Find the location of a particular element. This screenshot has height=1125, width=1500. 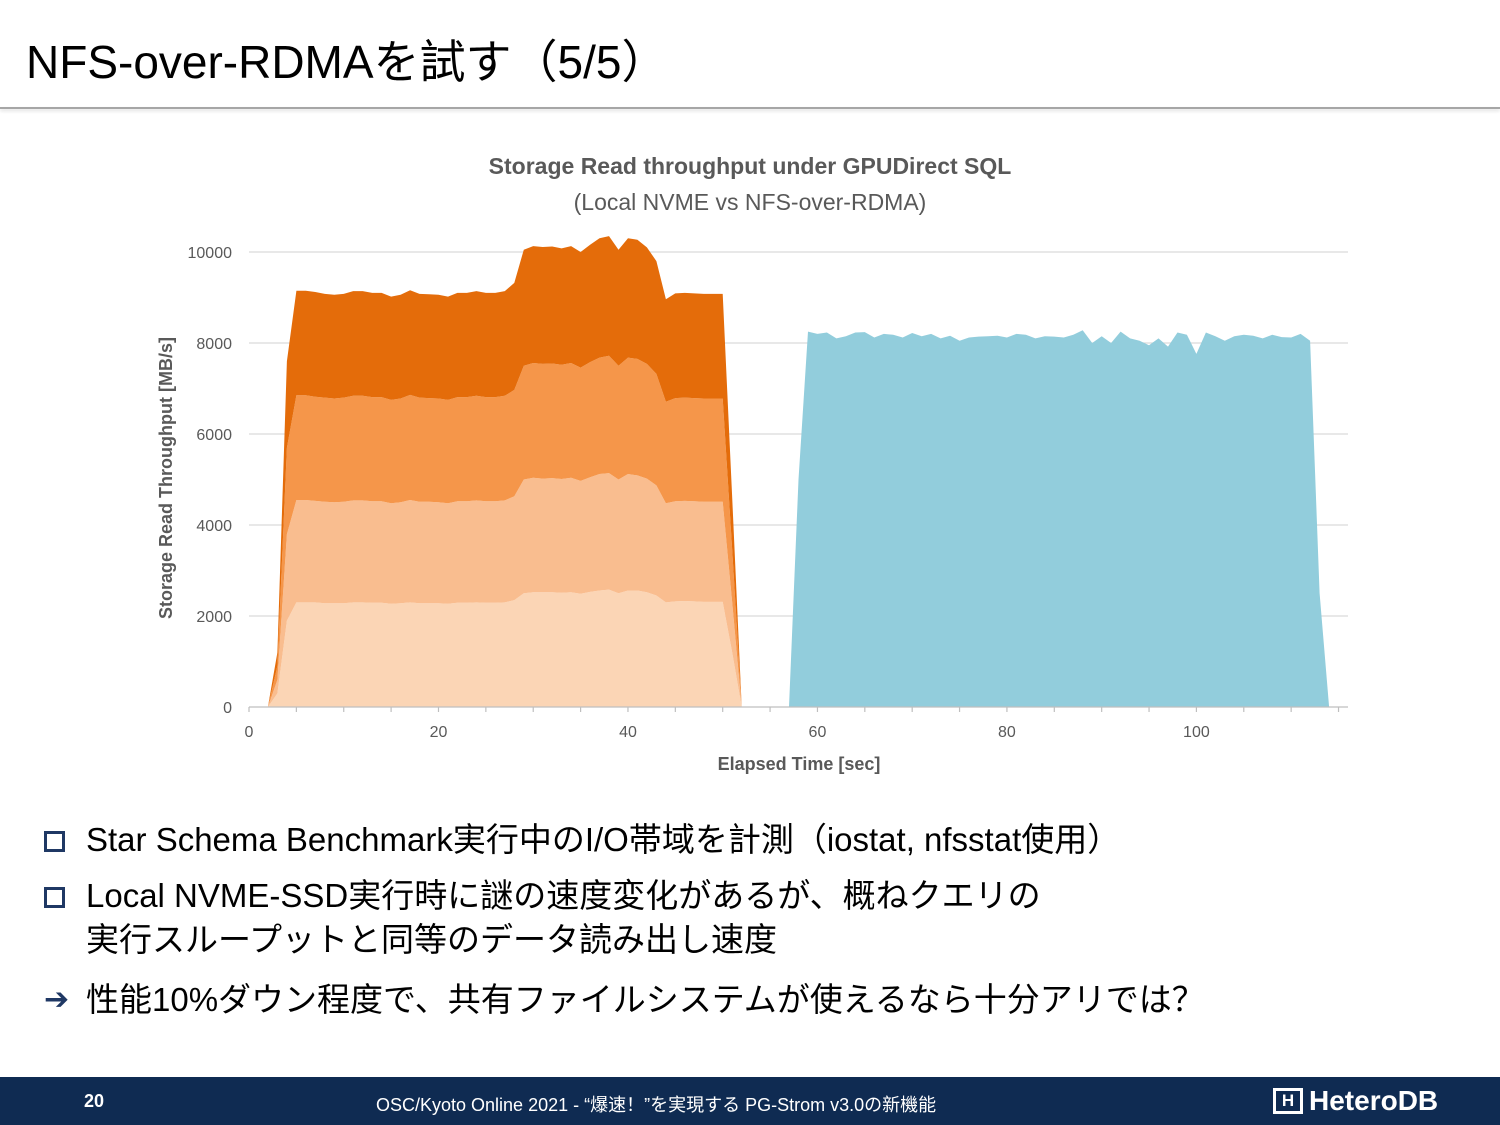

logo-mark-icon: H is located at coordinates (1288, 1101).